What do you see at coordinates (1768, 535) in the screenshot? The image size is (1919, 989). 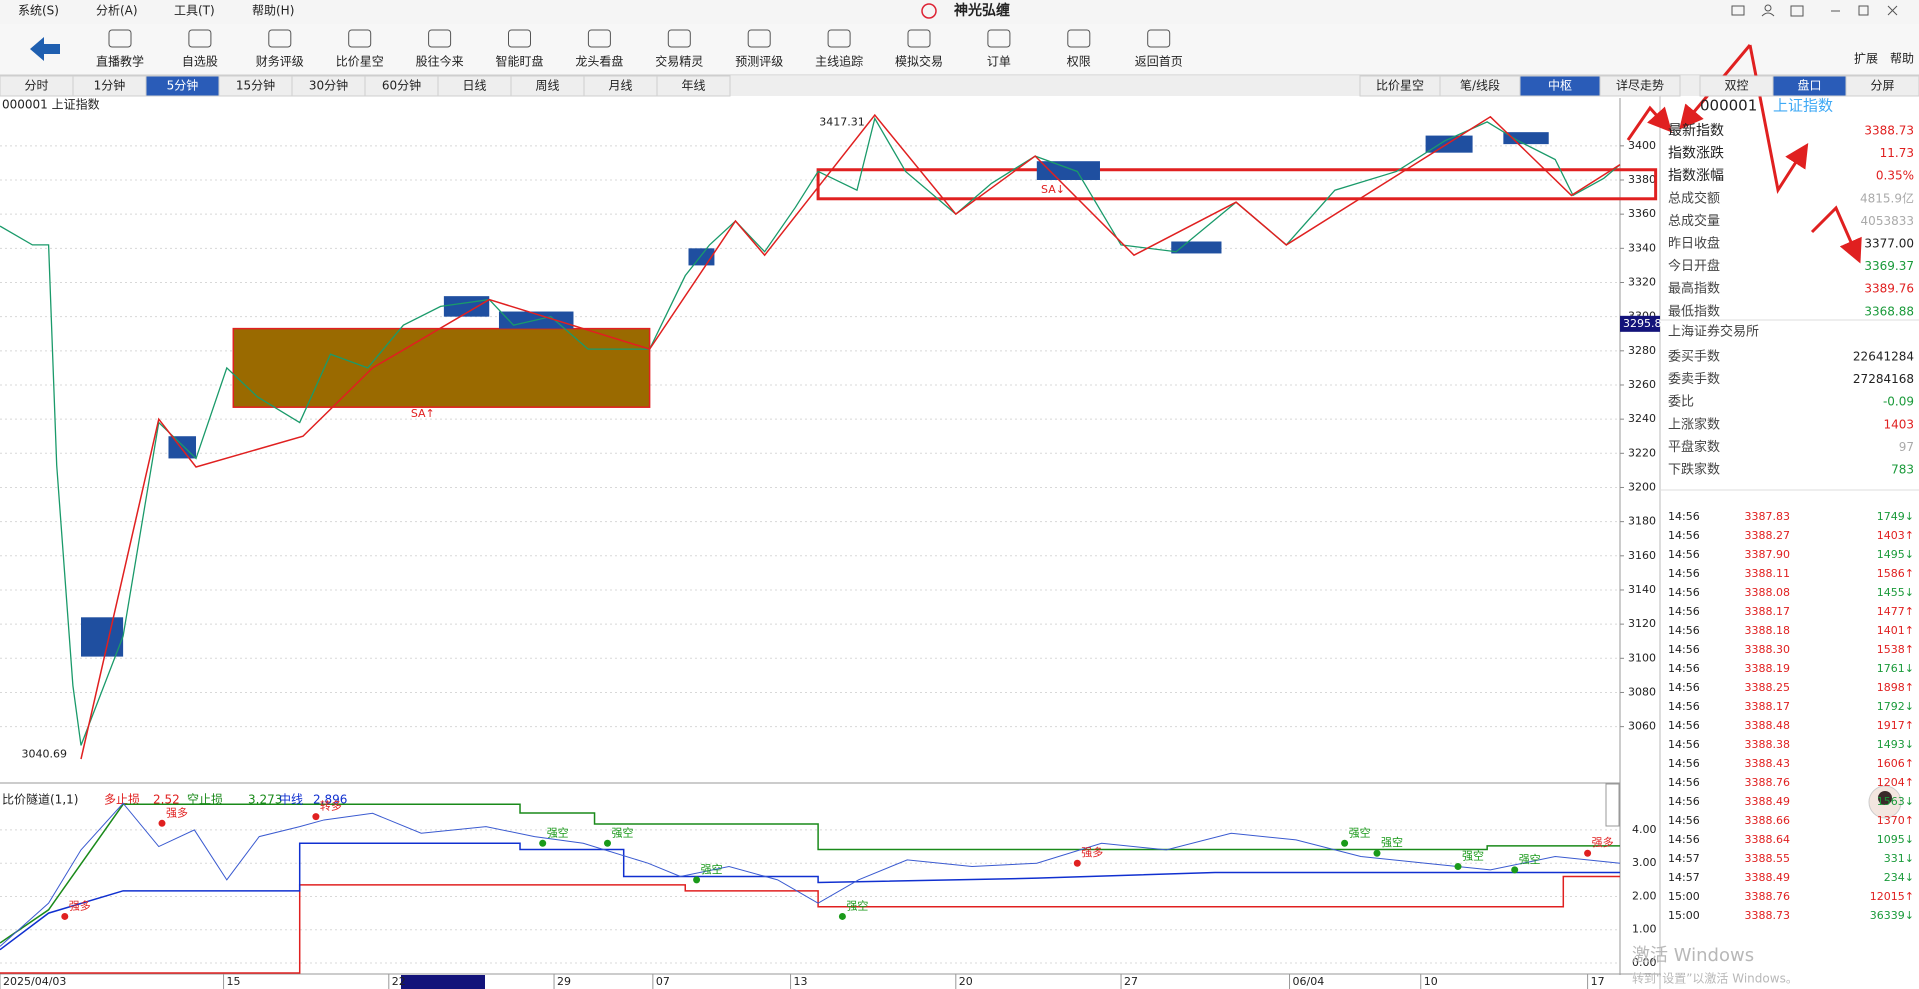 I see `trade-price: 3388.27` at bounding box center [1768, 535].